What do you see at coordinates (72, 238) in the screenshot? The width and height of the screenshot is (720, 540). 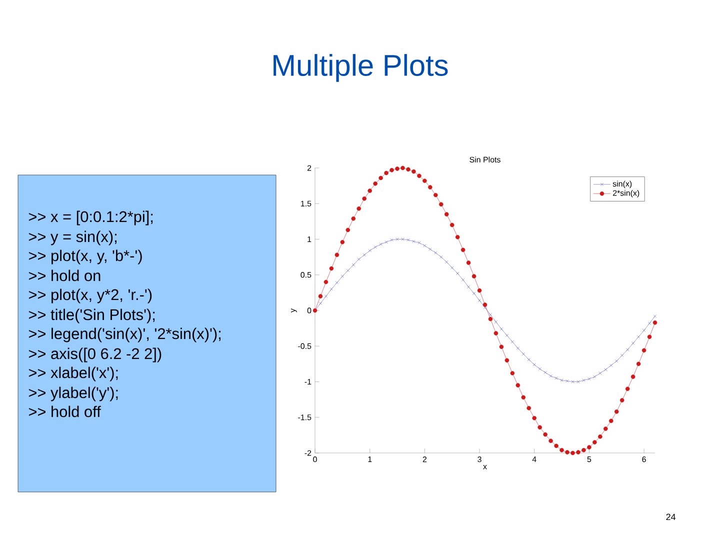 I see `text: >> y = sin(x);` at bounding box center [72, 238].